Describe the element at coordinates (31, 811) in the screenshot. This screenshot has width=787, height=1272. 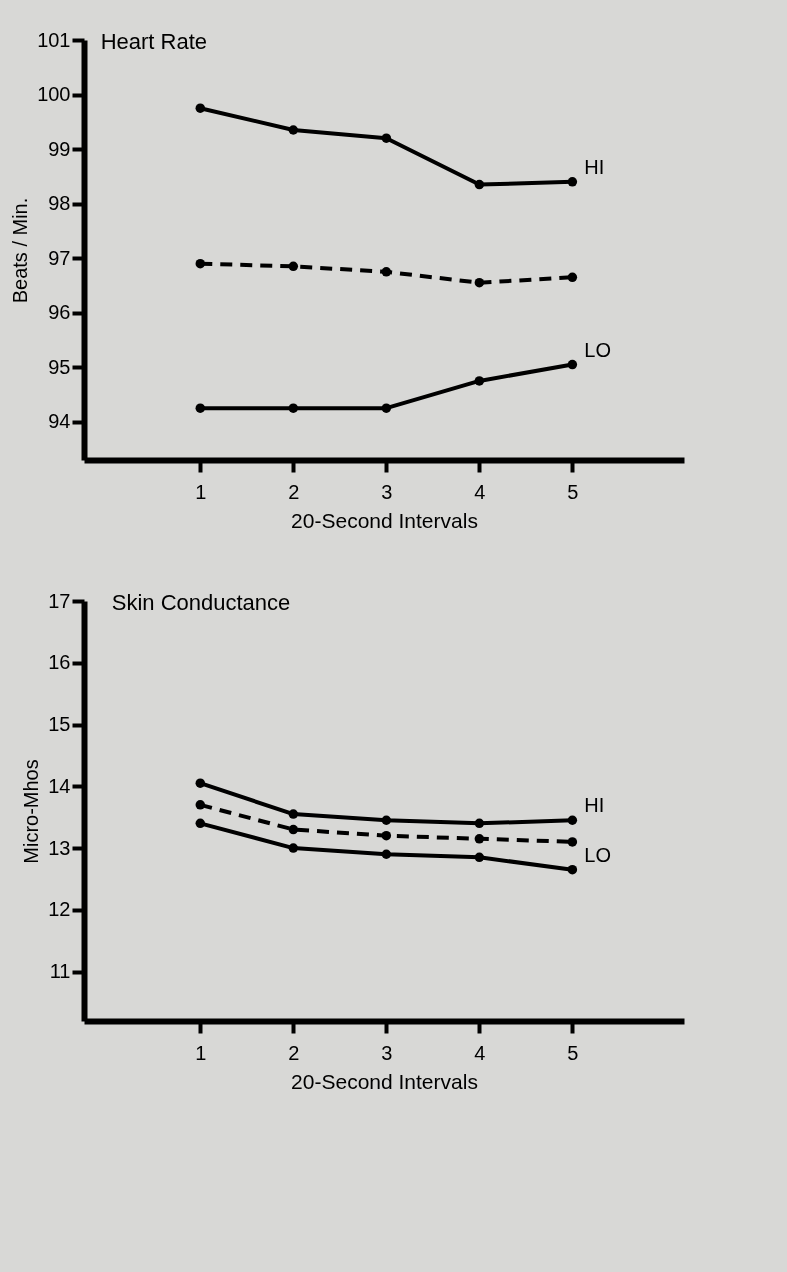
I see `y-axis-title: Micro-Mhos` at that location.